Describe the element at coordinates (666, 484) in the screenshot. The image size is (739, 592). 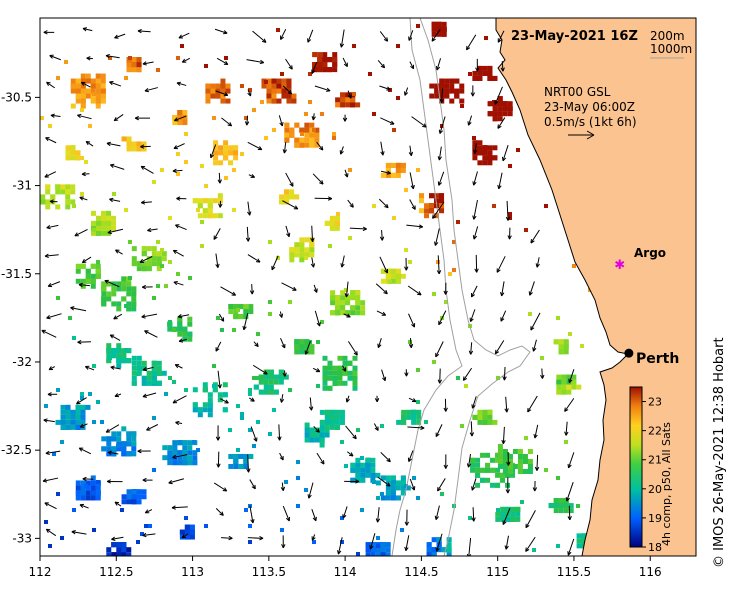
I see `colorbar-caption: 4h comp, p50, All Sats` at that location.